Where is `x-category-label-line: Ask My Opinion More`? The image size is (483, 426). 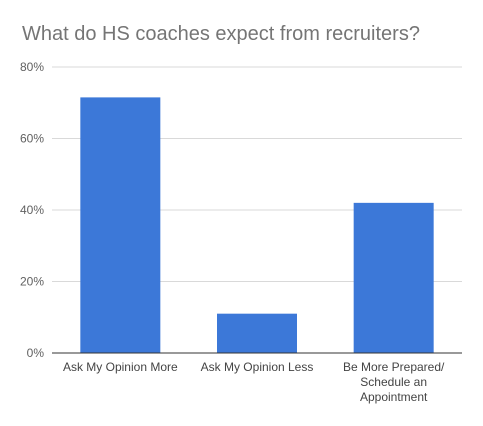 x-category-label-line: Ask My Opinion More is located at coordinates (120, 367).